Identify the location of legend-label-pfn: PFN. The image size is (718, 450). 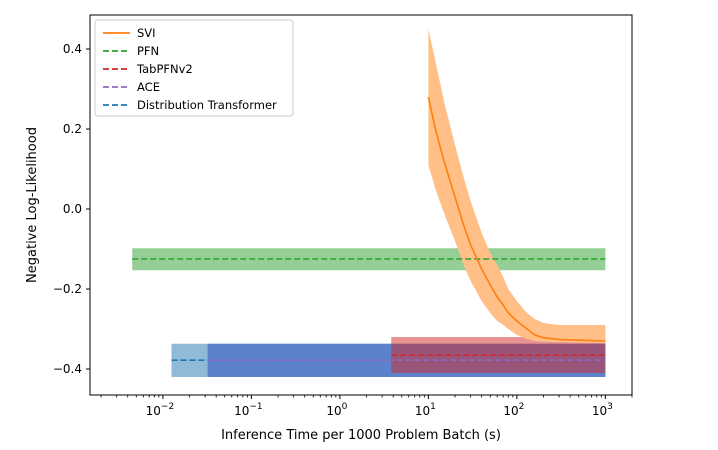
(148, 51).